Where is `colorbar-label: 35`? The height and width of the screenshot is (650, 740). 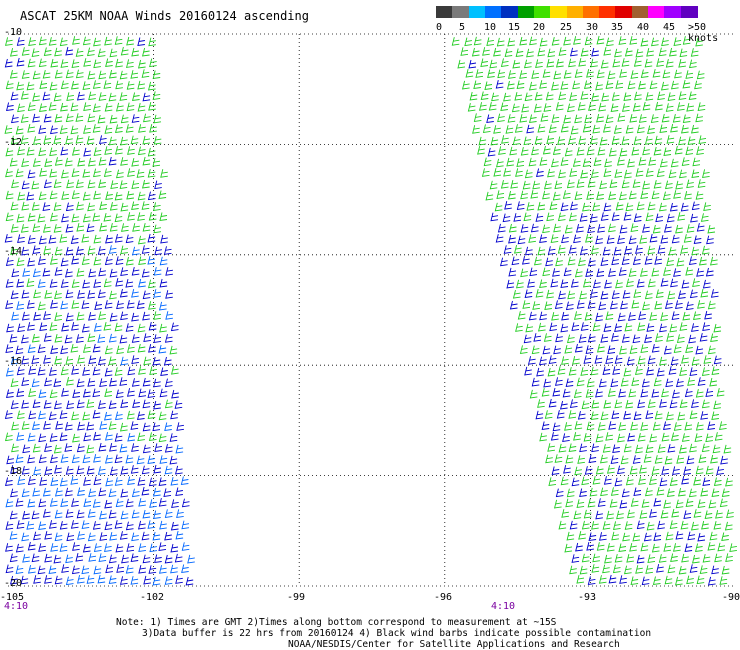 colorbar-label: 35 is located at coordinates (617, 27).